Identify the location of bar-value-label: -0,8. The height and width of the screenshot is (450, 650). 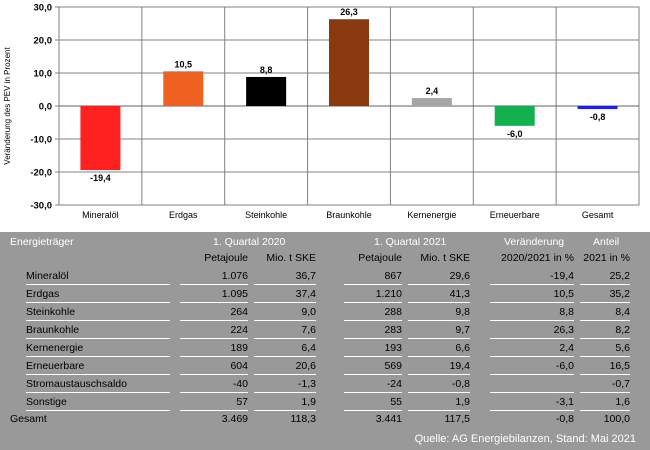
(598, 117).